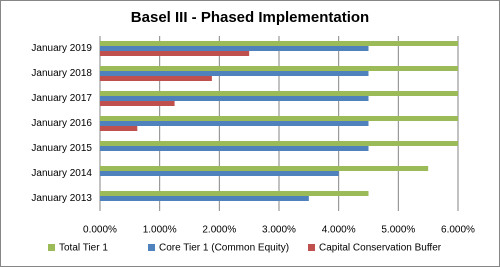  I want to click on x-tick-label: 3.000%, so click(279, 230).